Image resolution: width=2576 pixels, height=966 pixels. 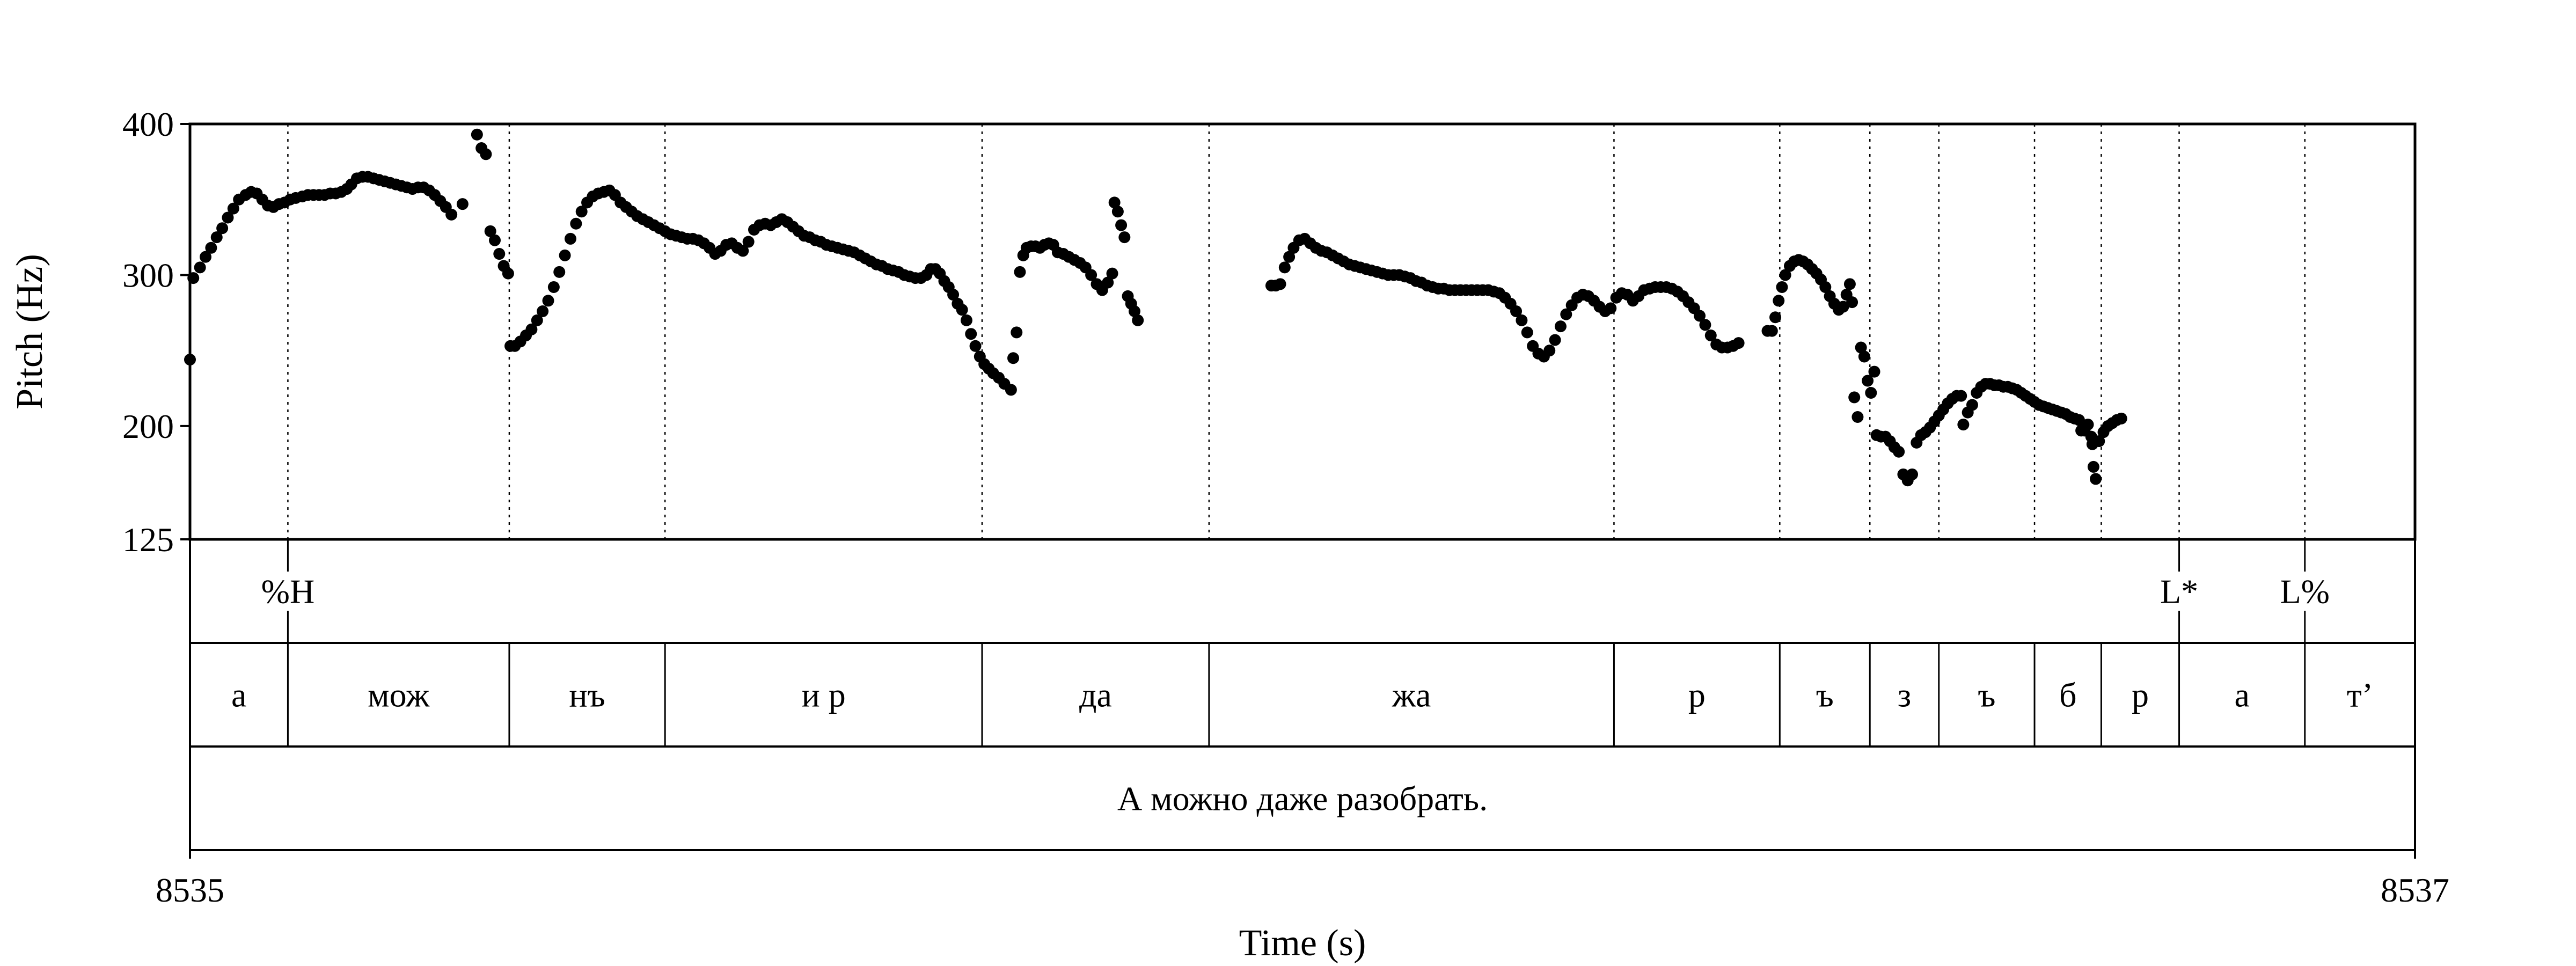 I want to click on segment-label: а, so click(x=238, y=695).